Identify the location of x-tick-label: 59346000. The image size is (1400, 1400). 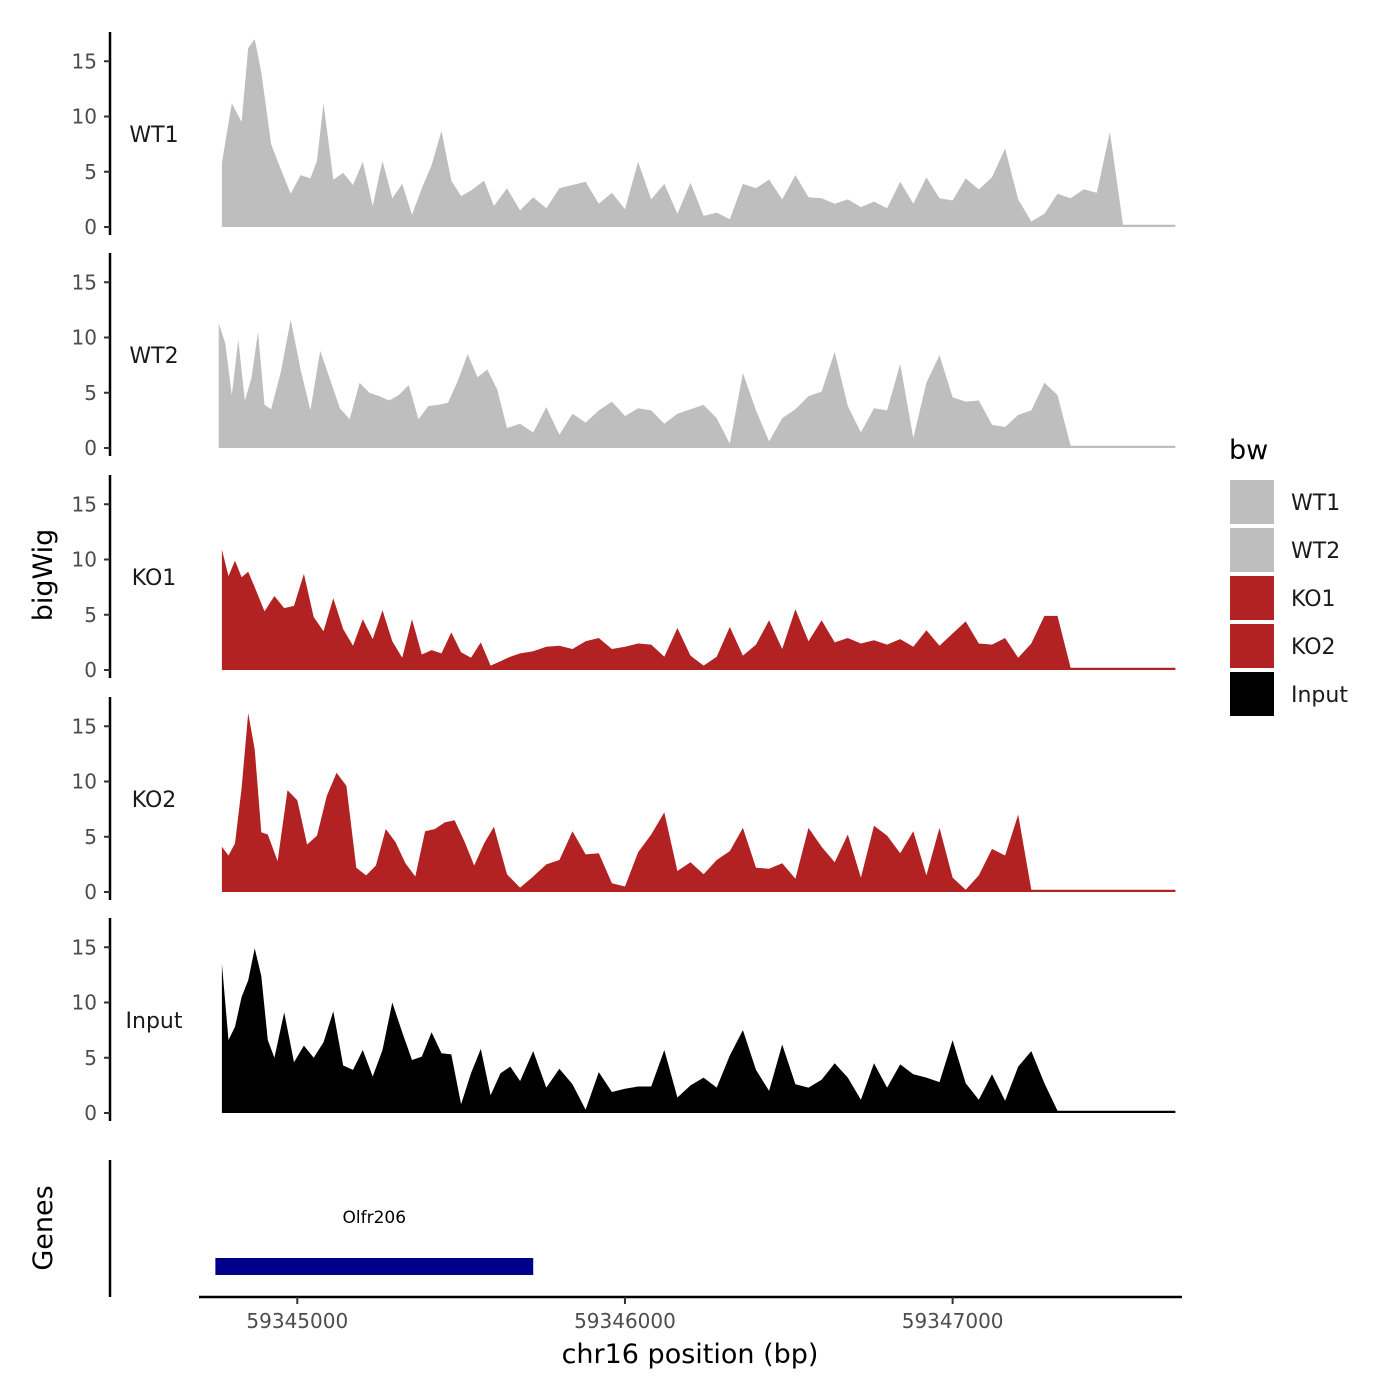
(625, 1321).